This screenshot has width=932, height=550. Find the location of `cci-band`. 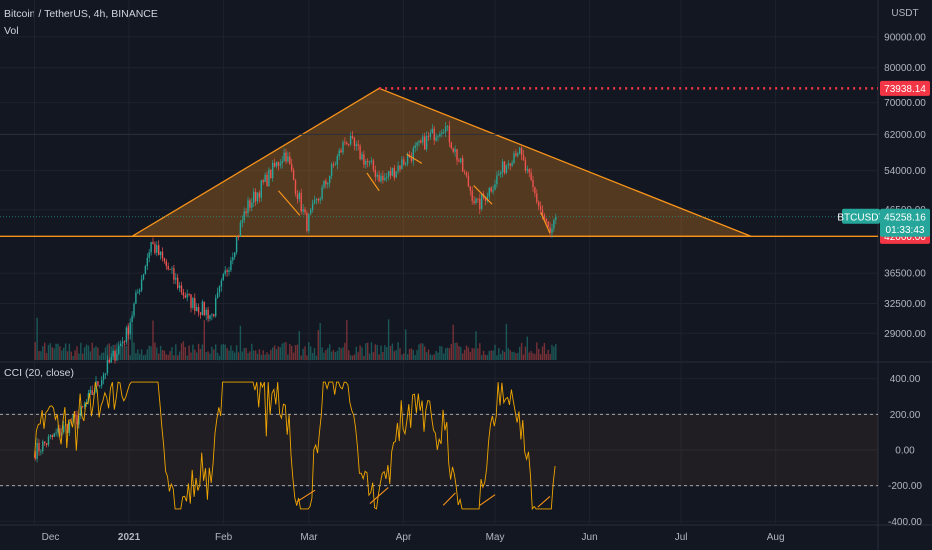

cci-band is located at coordinates (439, 450).